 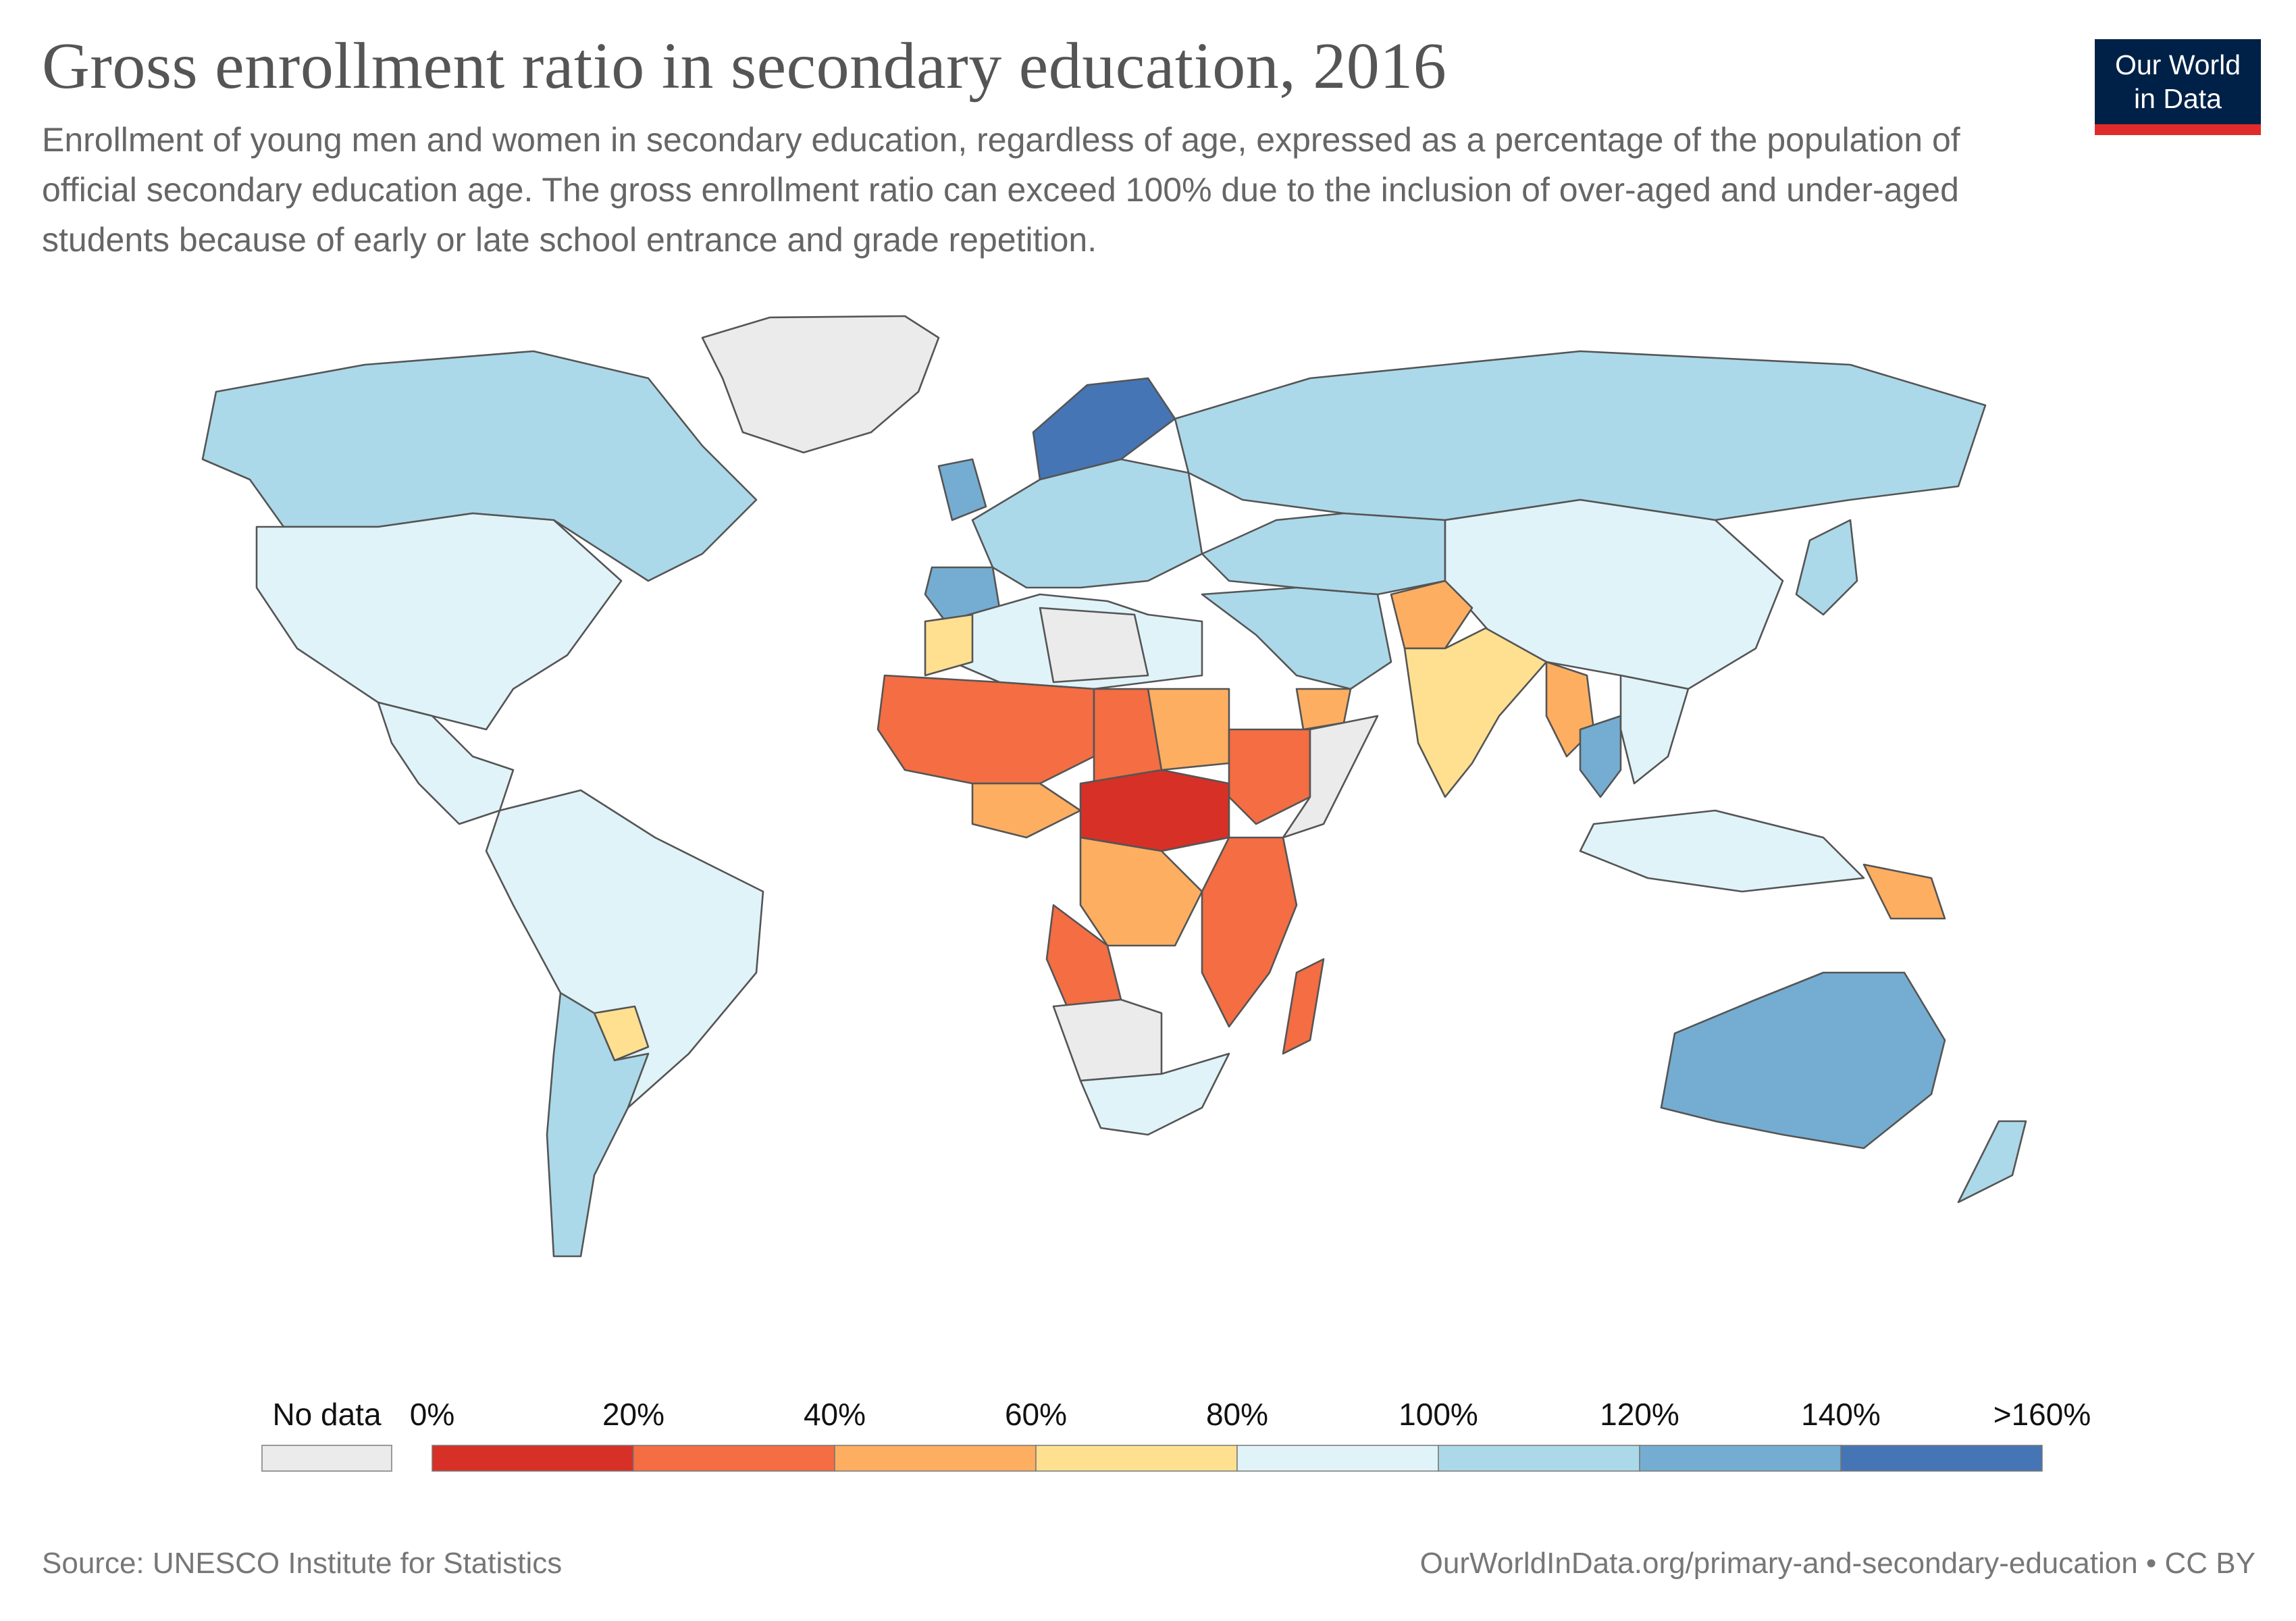 What do you see at coordinates (2177, 64) in the screenshot?
I see `logo-line-1: Our World` at bounding box center [2177, 64].